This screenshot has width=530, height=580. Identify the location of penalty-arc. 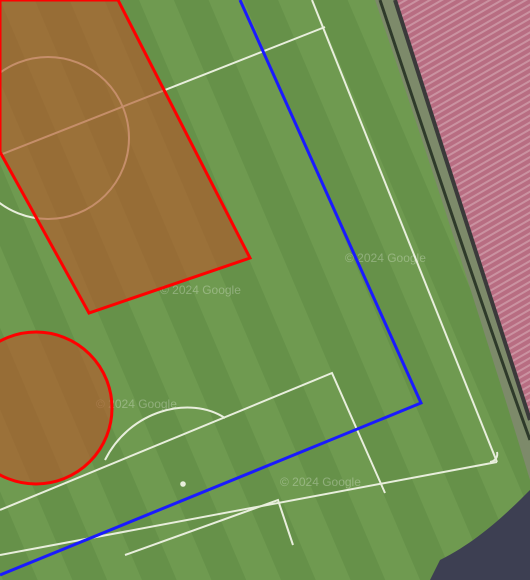
(165, 433).